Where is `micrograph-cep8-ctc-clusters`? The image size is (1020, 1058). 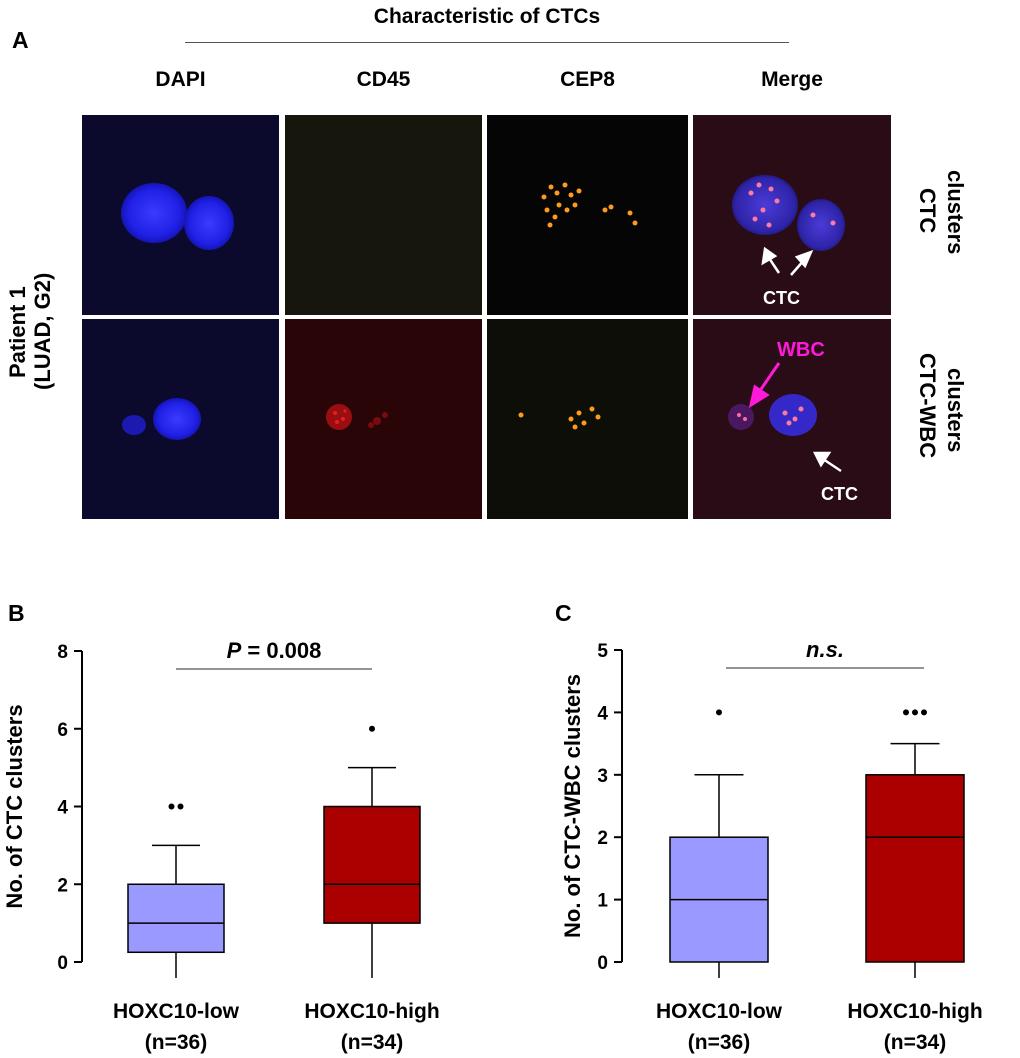
micrograph-cep8-ctc-clusters is located at coordinates (587, 215).